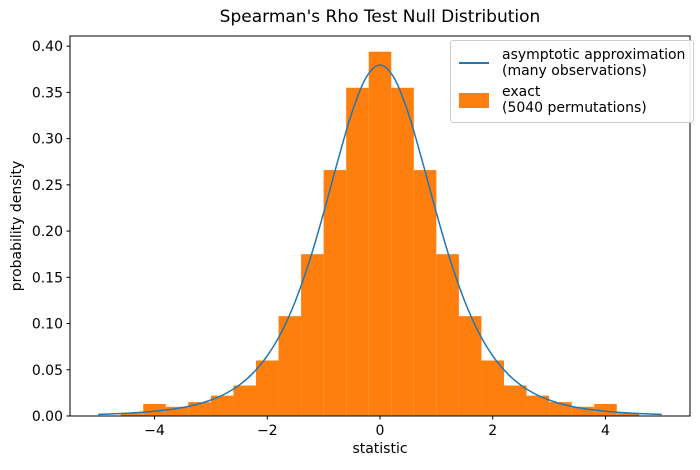  I want to click on y-tick-label: 0.35, so click(47, 93).